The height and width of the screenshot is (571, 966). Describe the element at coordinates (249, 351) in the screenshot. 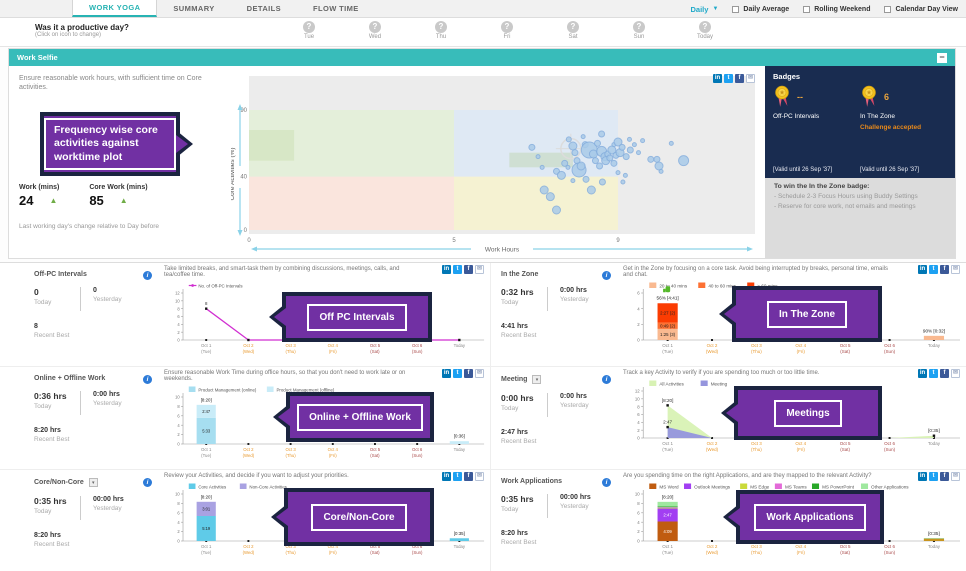

I see `svg-text: (Wed)` at that location.